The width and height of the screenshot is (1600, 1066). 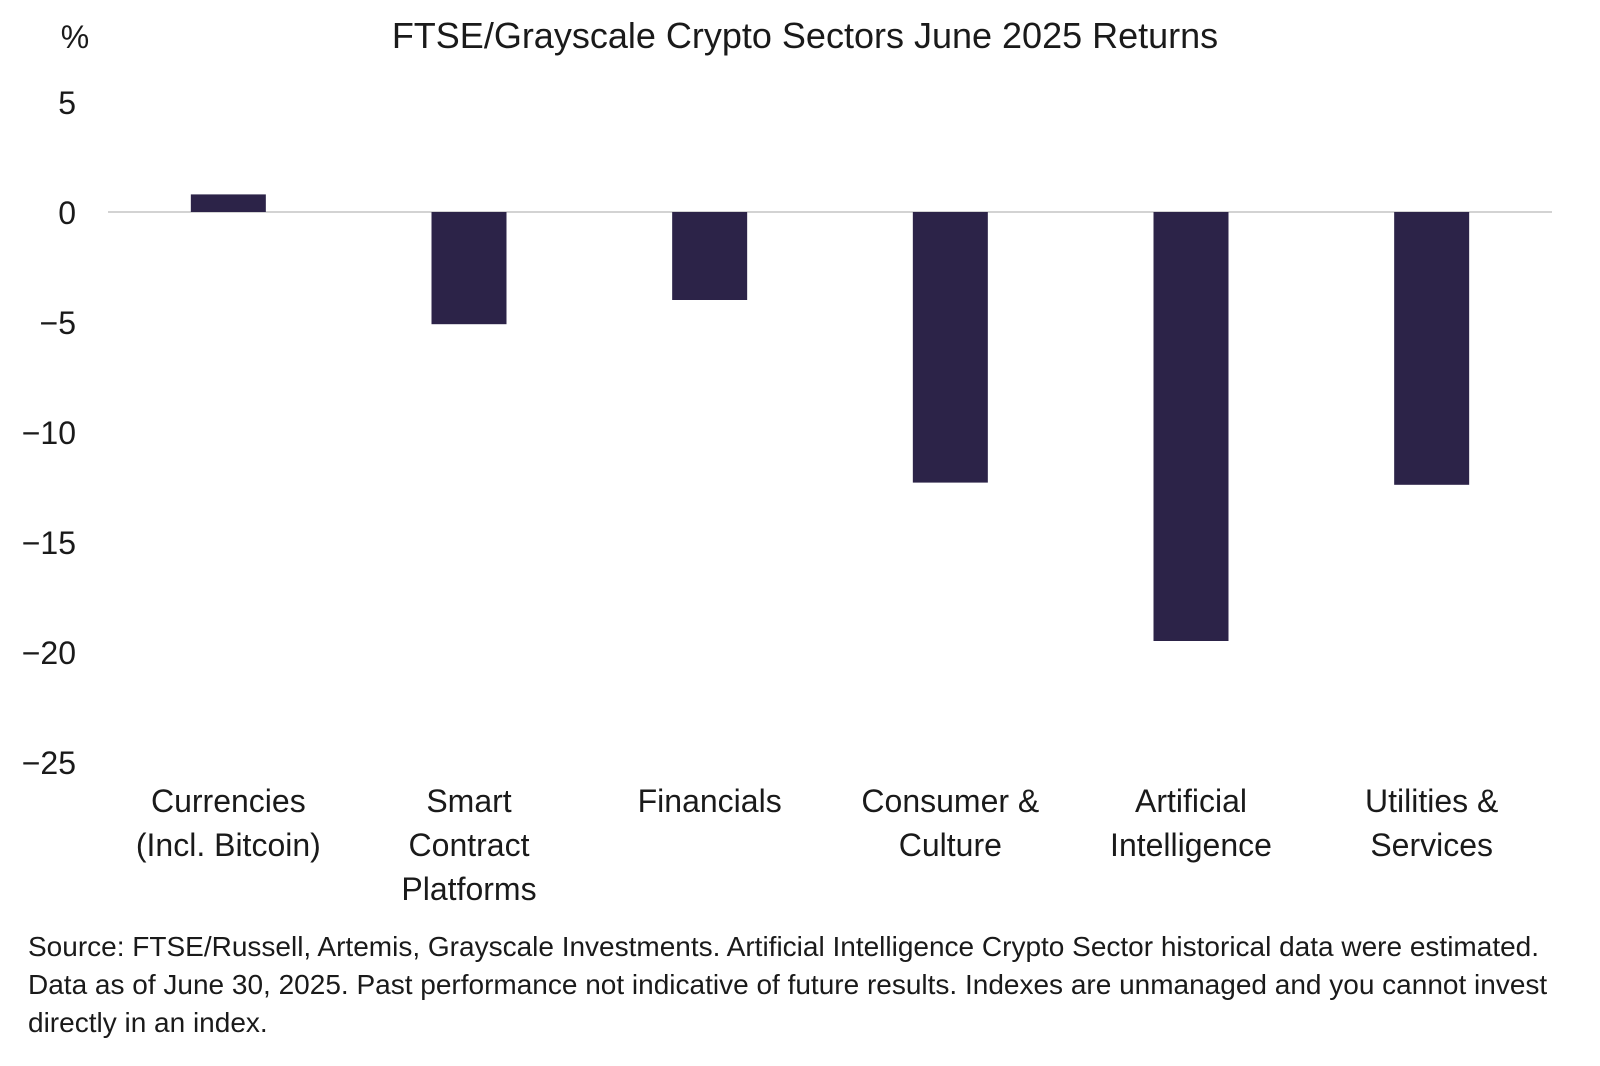 I want to click on y-tick-label: −20, so click(x=49, y=653).